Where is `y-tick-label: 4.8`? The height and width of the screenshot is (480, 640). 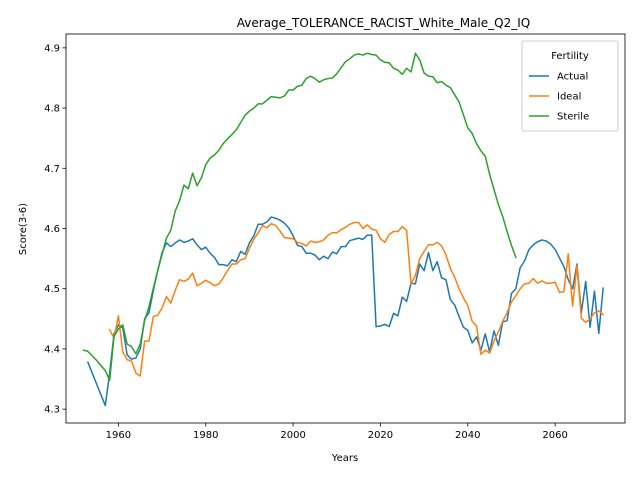
y-tick-label: 4.8 is located at coordinates (52, 109).